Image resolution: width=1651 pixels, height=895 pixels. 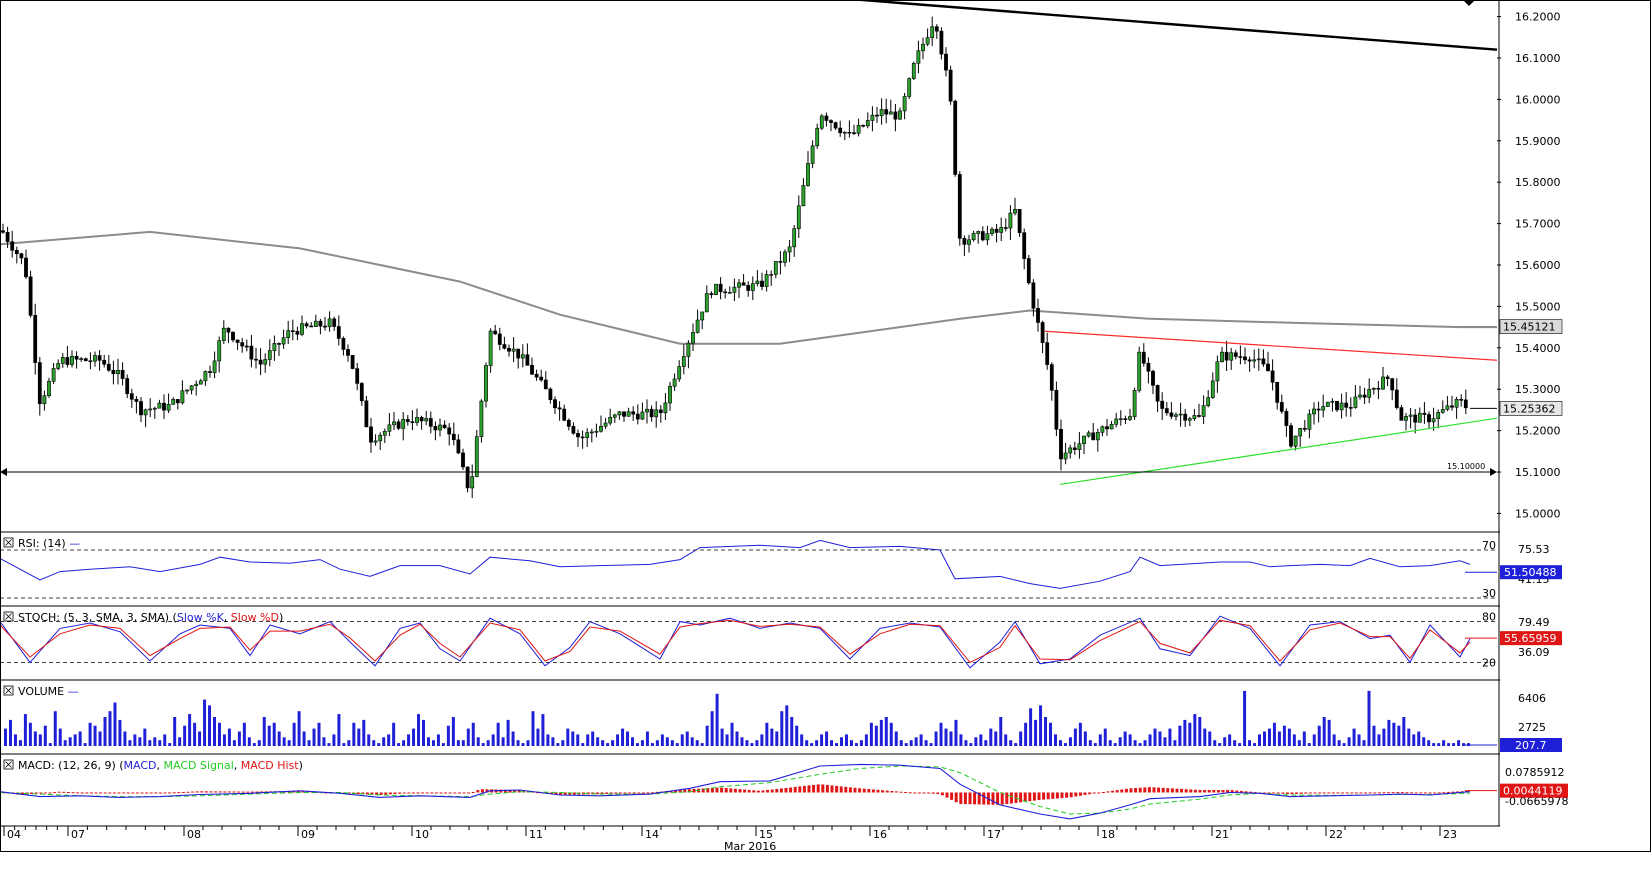 What do you see at coordinates (781, 715) in the screenshot?
I see `volume-panel: 6406 2725 207.7 VOLUME —` at bounding box center [781, 715].